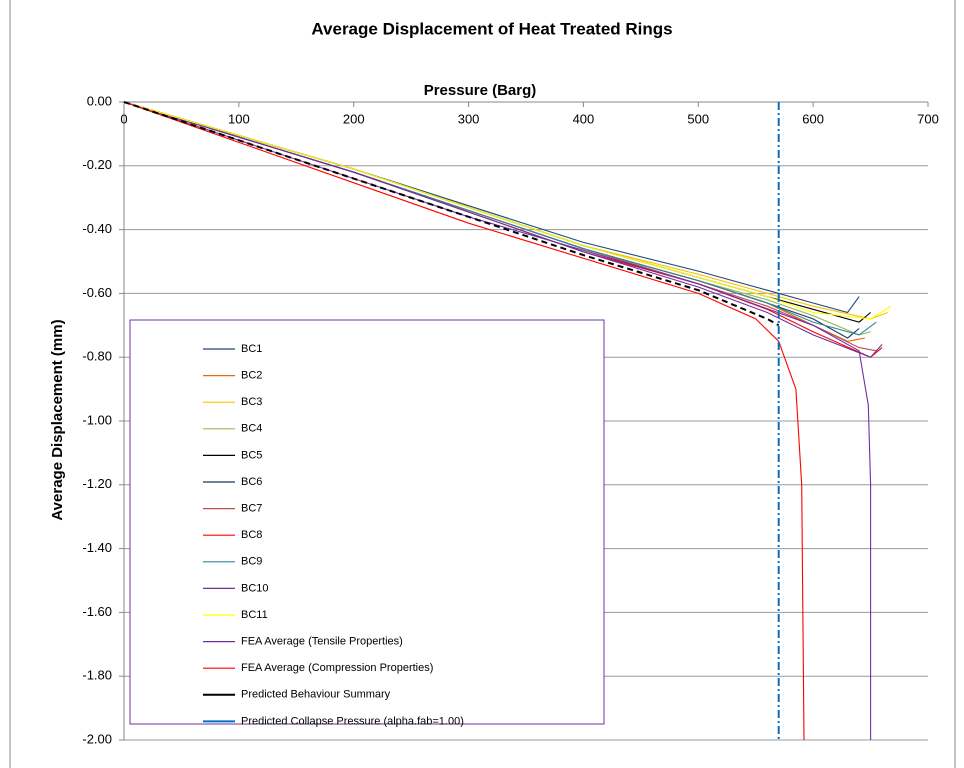  What do you see at coordinates (322, 642) in the screenshot?
I see `legend-label: FEA Average (Tensile Properties)` at bounding box center [322, 642].